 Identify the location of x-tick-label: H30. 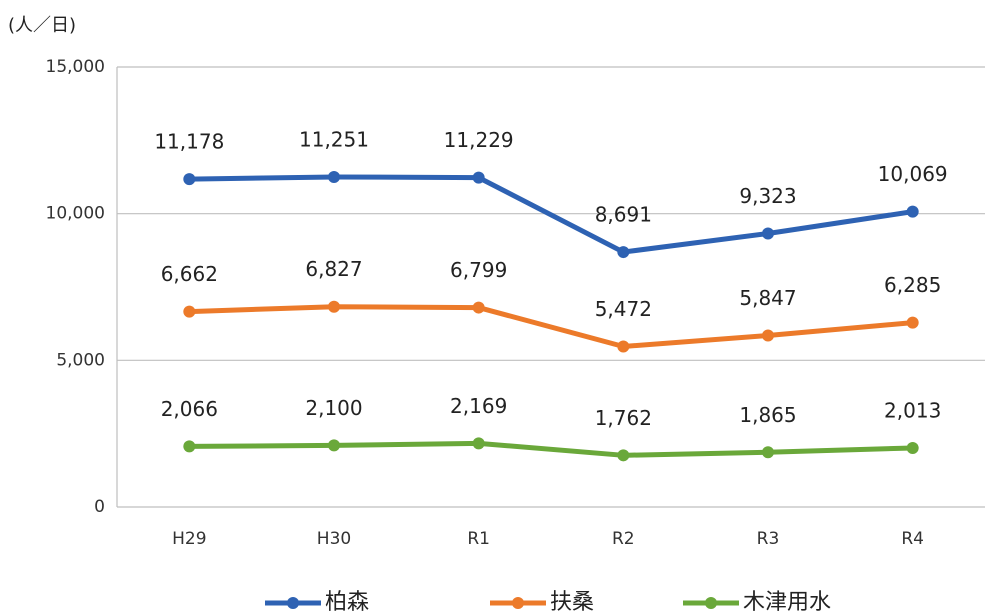
(334, 539).